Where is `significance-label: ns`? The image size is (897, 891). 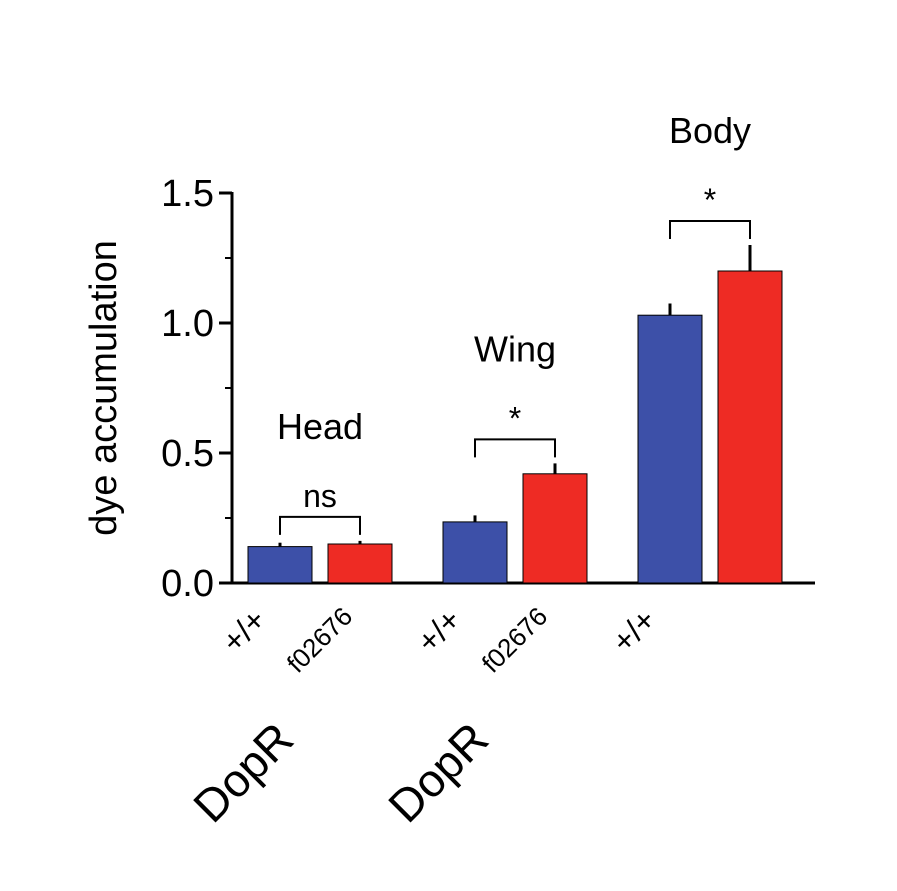 significance-label: ns is located at coordinates (320, 496).